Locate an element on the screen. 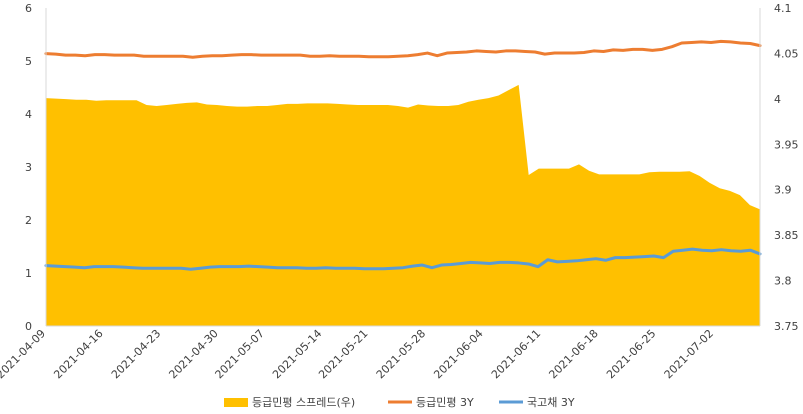  y-right-tick-label: 4.1 is located at coordinates (783, 8).